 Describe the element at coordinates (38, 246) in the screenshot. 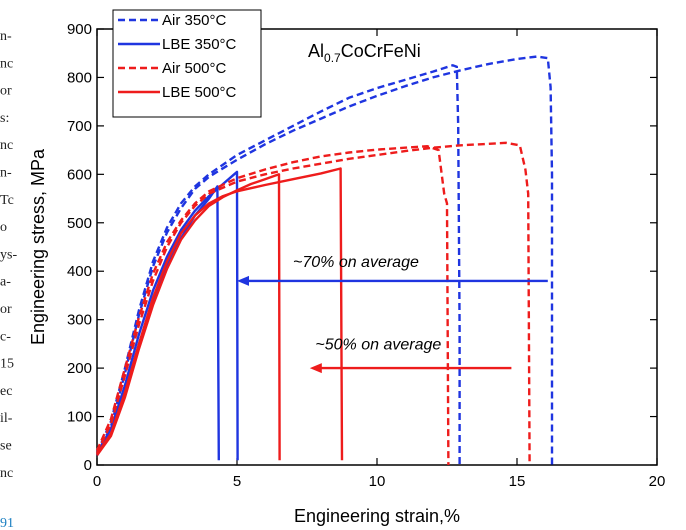

I see `y-axis-title: Engineering stress, MPa` at that location.